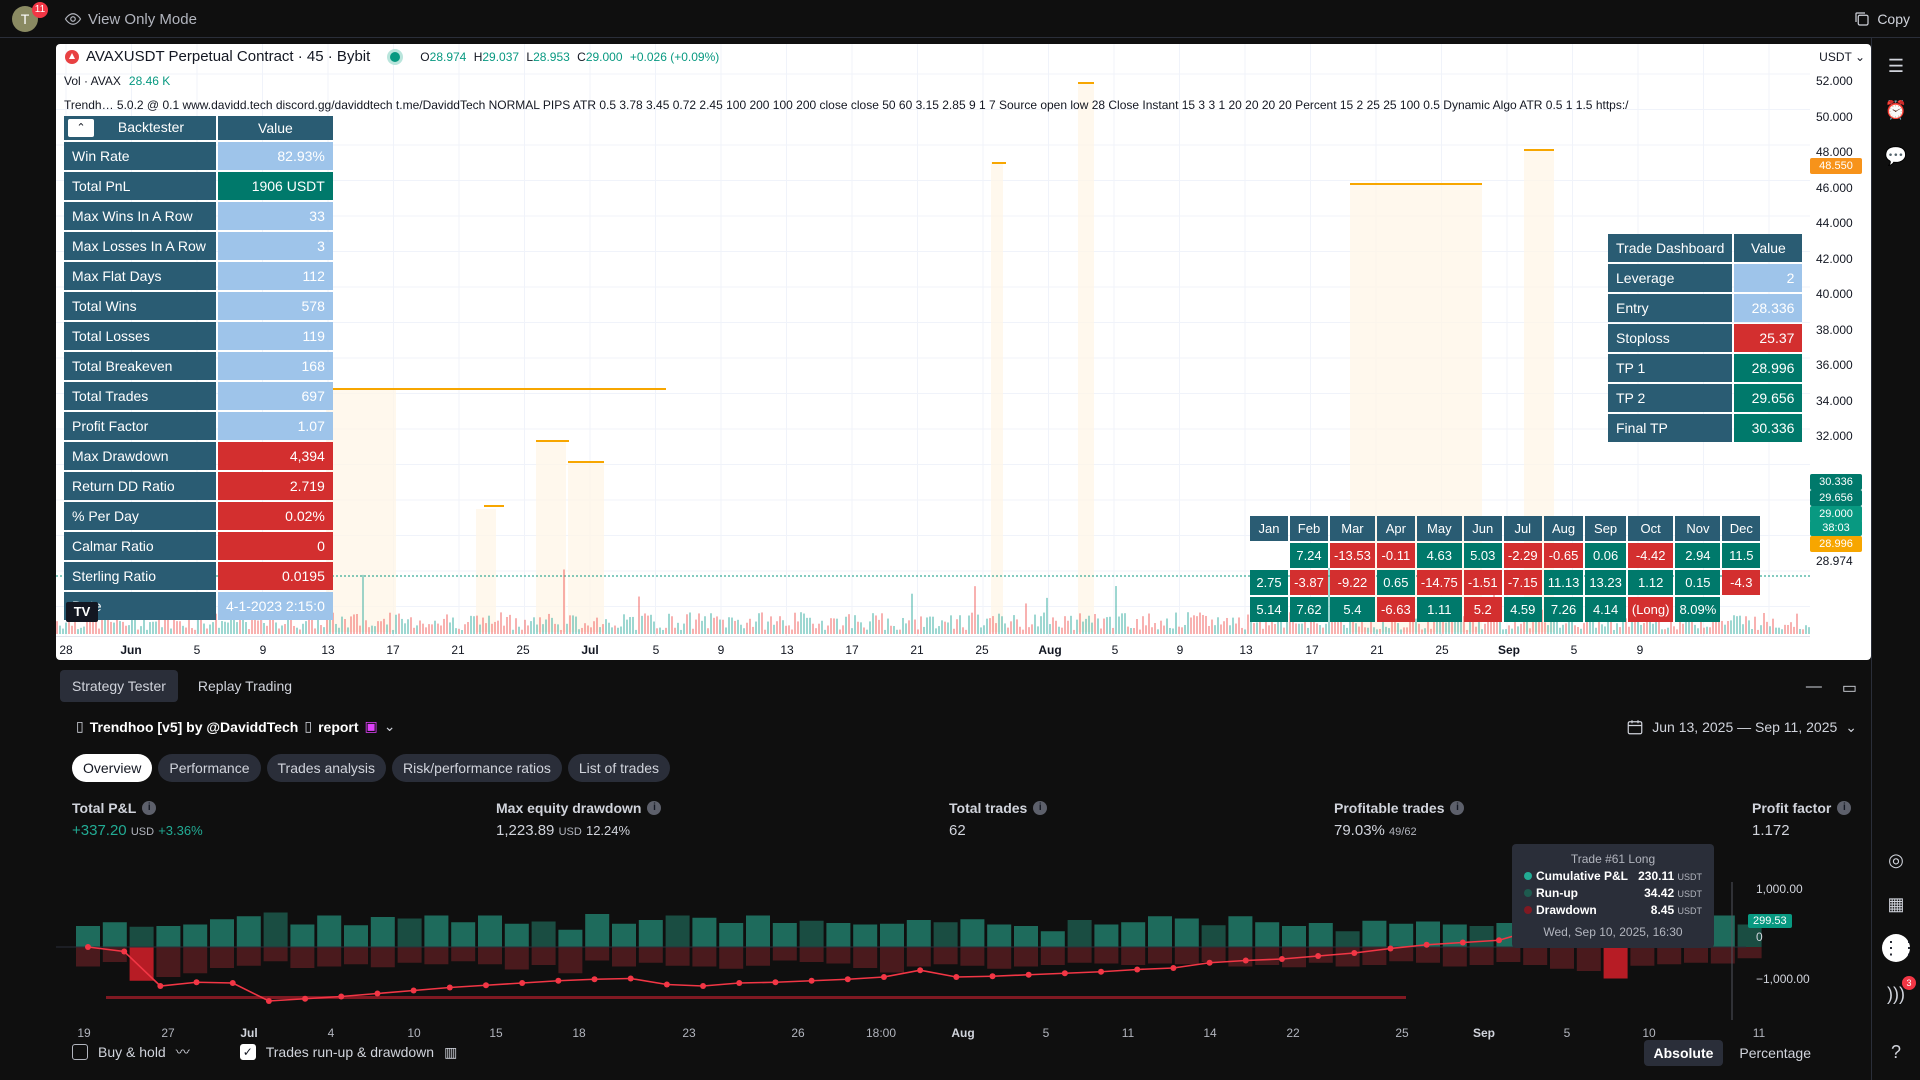 The width and height of the screenshot is (1920, 1080). What do you see at coordinates (112, 768) in the screenshot?
I see `subtab-overview: Overview` at bounding box center [112, 768].